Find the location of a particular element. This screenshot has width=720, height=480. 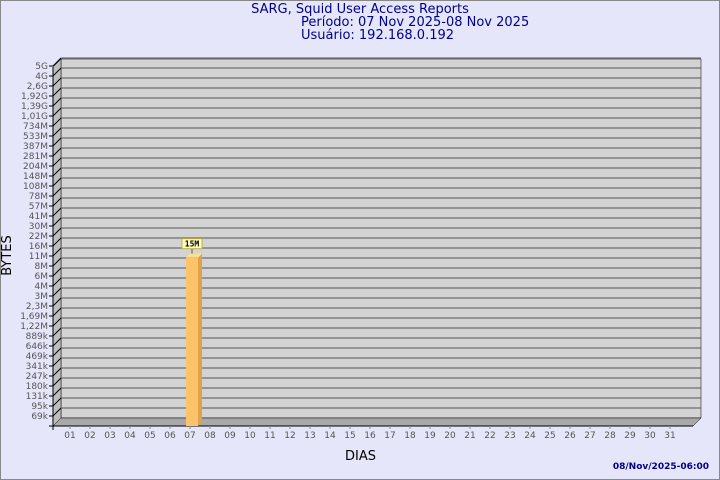

chart-period: Período: 07 Nov 2025-08 Nov 2025 is located at coordinates (415, 22).